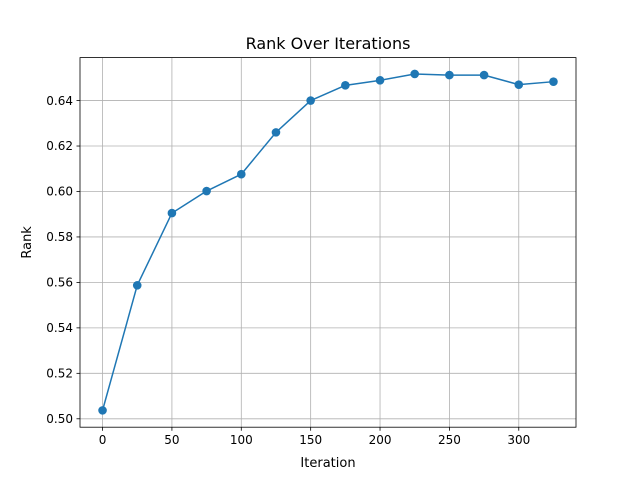 The height and width of the screenshot is (480, 640). Describe the element at coordinates (59, 101) in the screenshot. I see `y-tick-label: 0.64` at that location.